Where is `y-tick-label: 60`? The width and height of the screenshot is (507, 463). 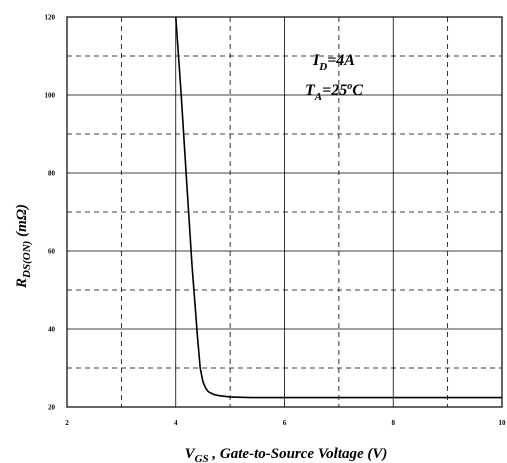 y-tick-label: 60 is located at coordinates (52, 252).